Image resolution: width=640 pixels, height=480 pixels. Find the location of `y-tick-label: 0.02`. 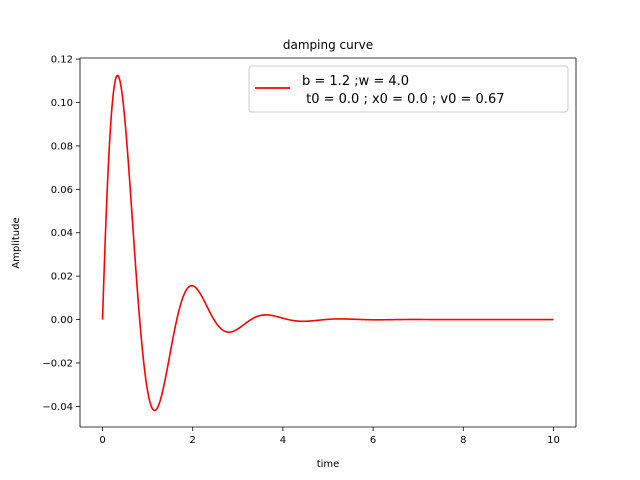

y-tick-label: 0.02 is located at coordinates (62, 277).